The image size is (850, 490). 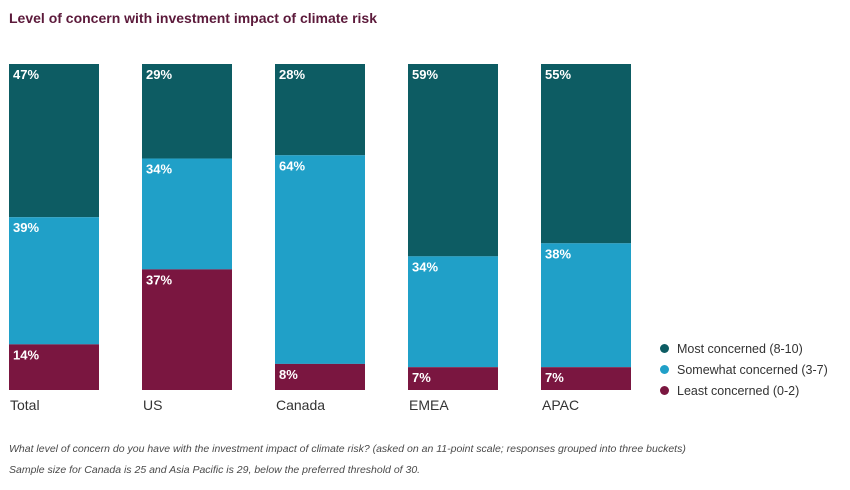 I want to click on bar-segment-least-total, so click(x=54, y=367).